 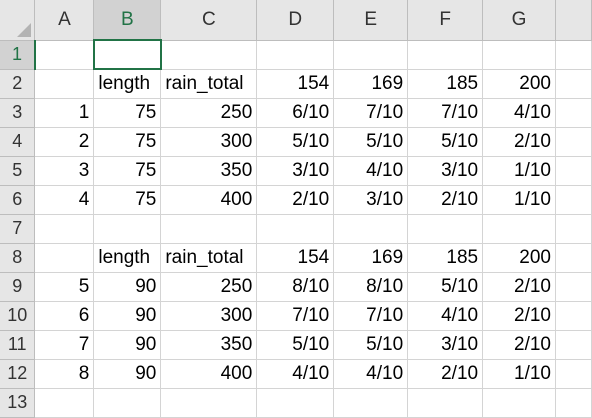 What do you see at coordinates (18, 113) in the screenshot?
I see `row-header: 3` at bounding box center [18, 113].